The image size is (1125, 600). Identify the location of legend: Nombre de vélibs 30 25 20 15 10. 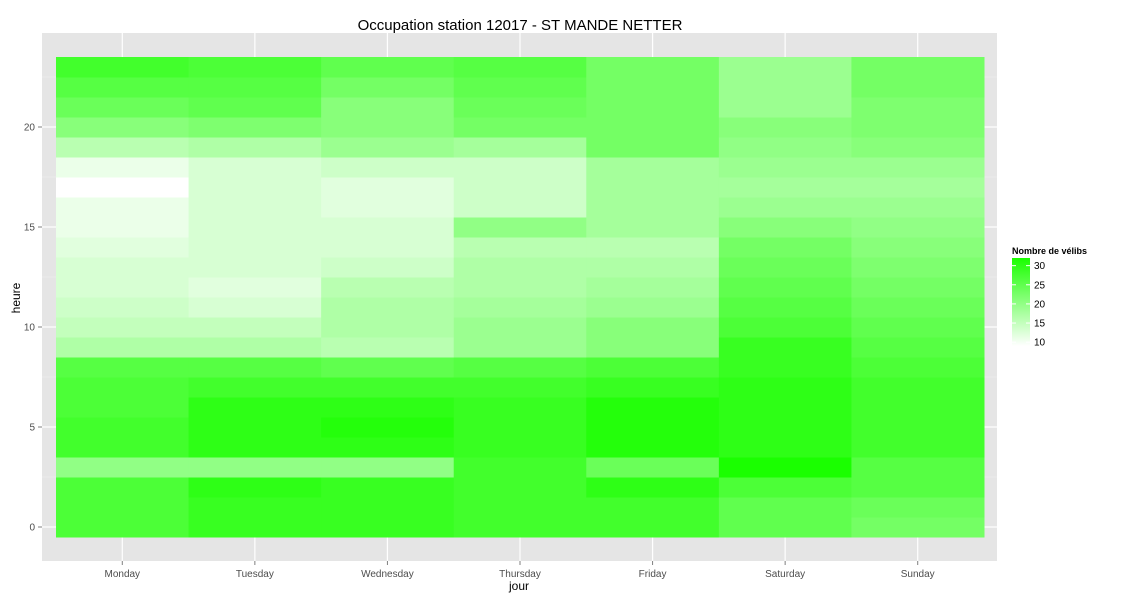
(1049, 297).